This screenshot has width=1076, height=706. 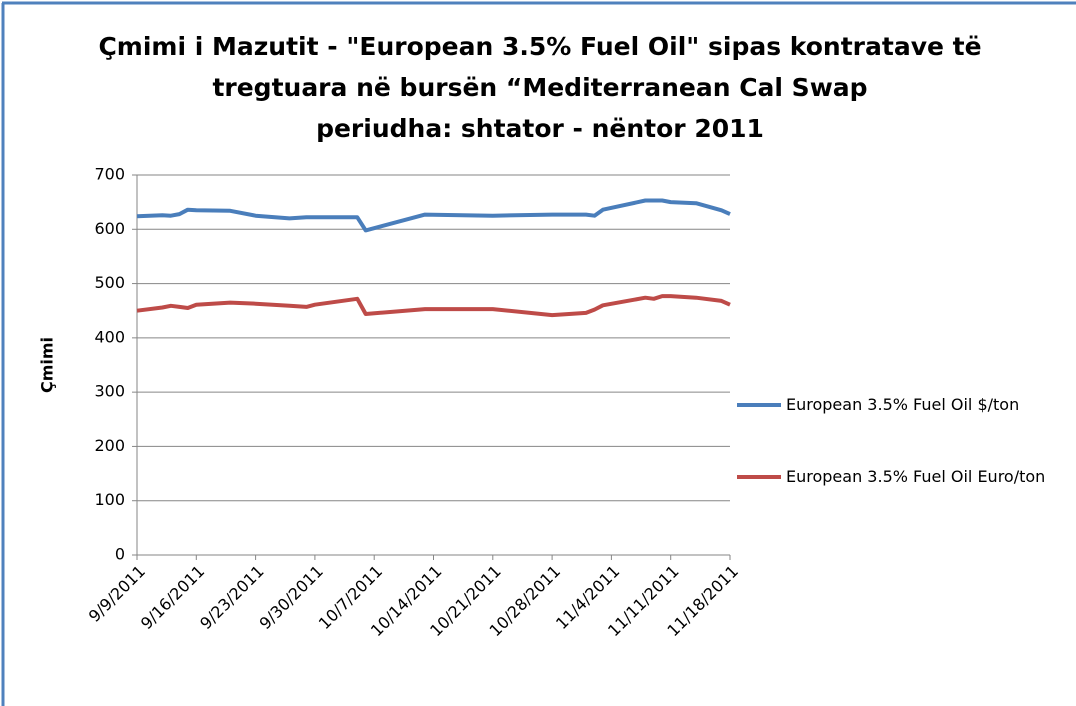 I want to click on legend-label: European 3.5% Fuel Oil Euro/ton, so click(x=916, y=476).